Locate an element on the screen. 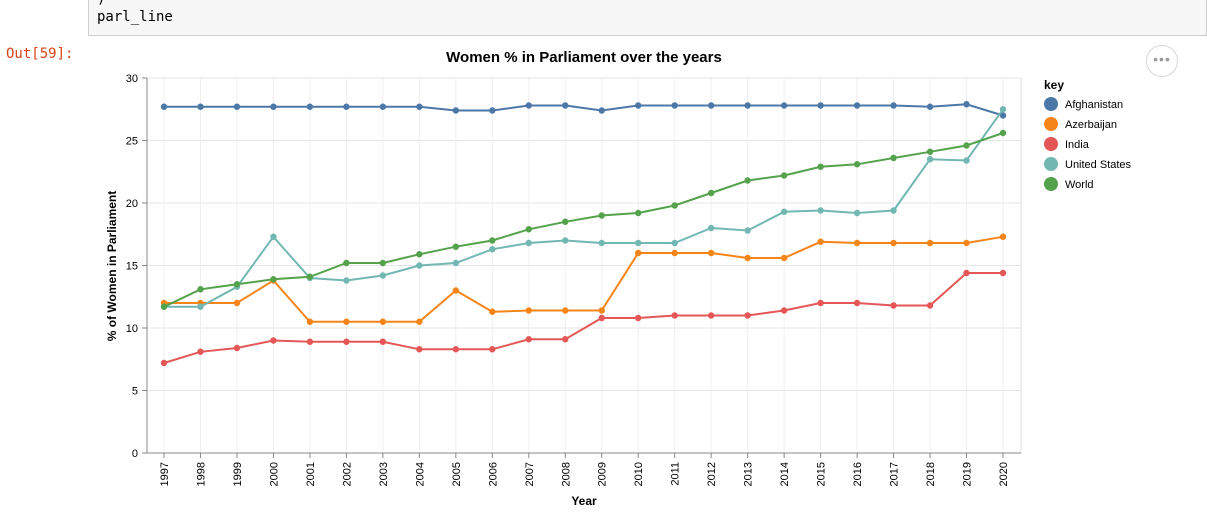 The width and height of the screenshot is (1207, 512). legend-item-united-states: United States is located at coordinates (1088, 164).